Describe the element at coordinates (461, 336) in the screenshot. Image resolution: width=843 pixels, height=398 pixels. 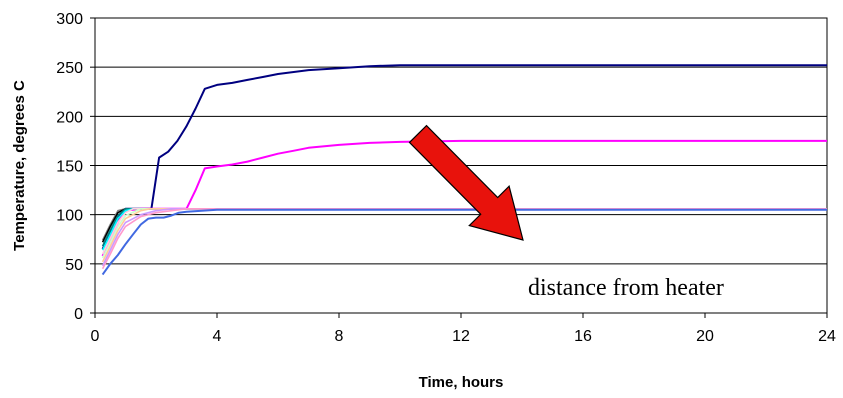
I see `x-tick-label: 12` at that location.